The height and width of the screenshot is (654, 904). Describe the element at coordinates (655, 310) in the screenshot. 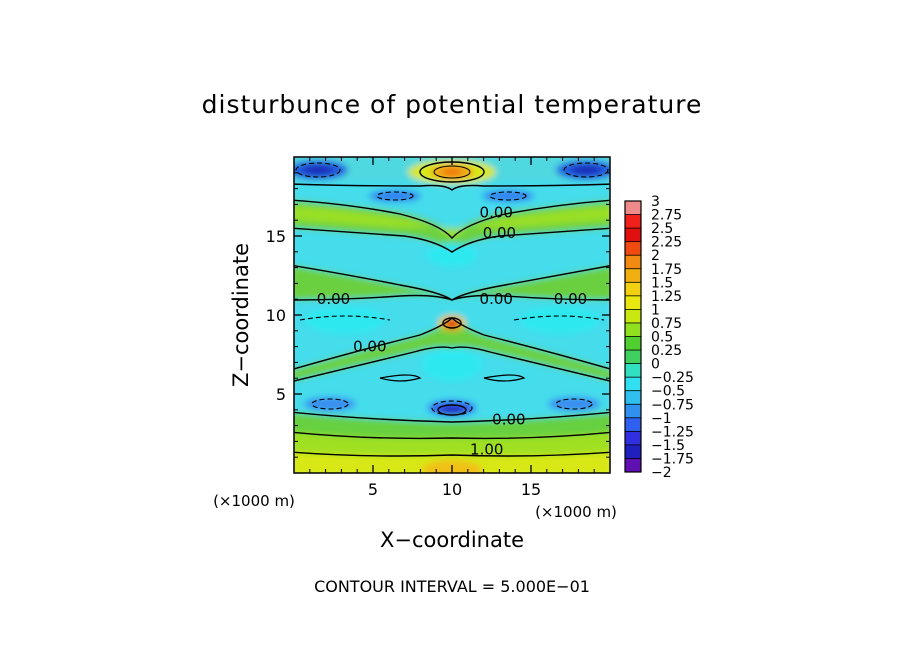

I see `colorbar-tick-label: 1` at that location.